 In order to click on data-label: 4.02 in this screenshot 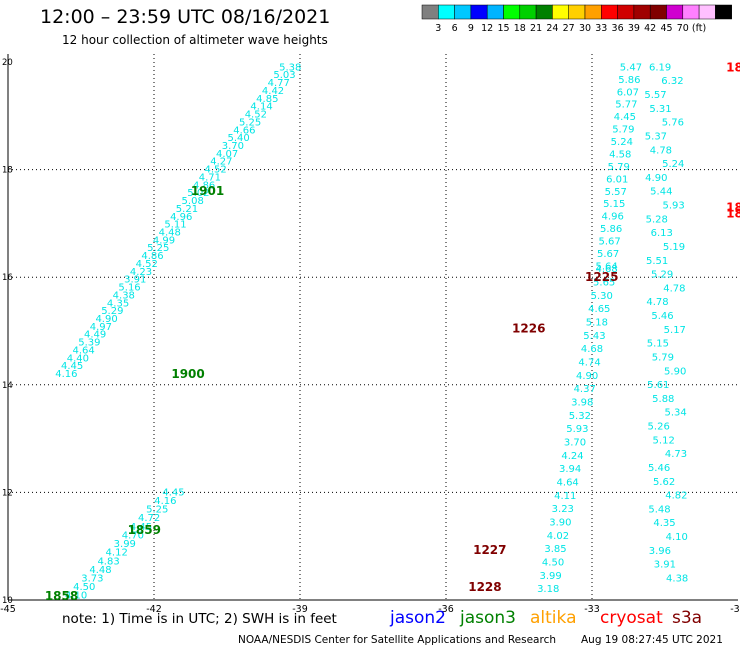, I will do `click(558, 536)`.